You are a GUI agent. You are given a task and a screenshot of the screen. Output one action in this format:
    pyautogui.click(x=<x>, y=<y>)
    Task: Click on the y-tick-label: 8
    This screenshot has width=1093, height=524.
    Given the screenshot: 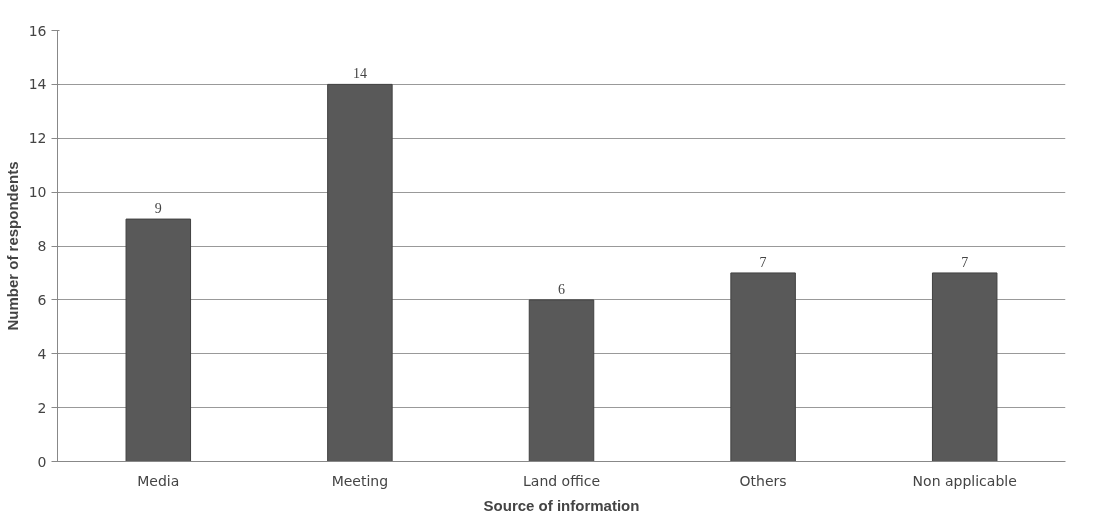 What is the action you would take?
    pyautogui.click(x=42, y=246)
    